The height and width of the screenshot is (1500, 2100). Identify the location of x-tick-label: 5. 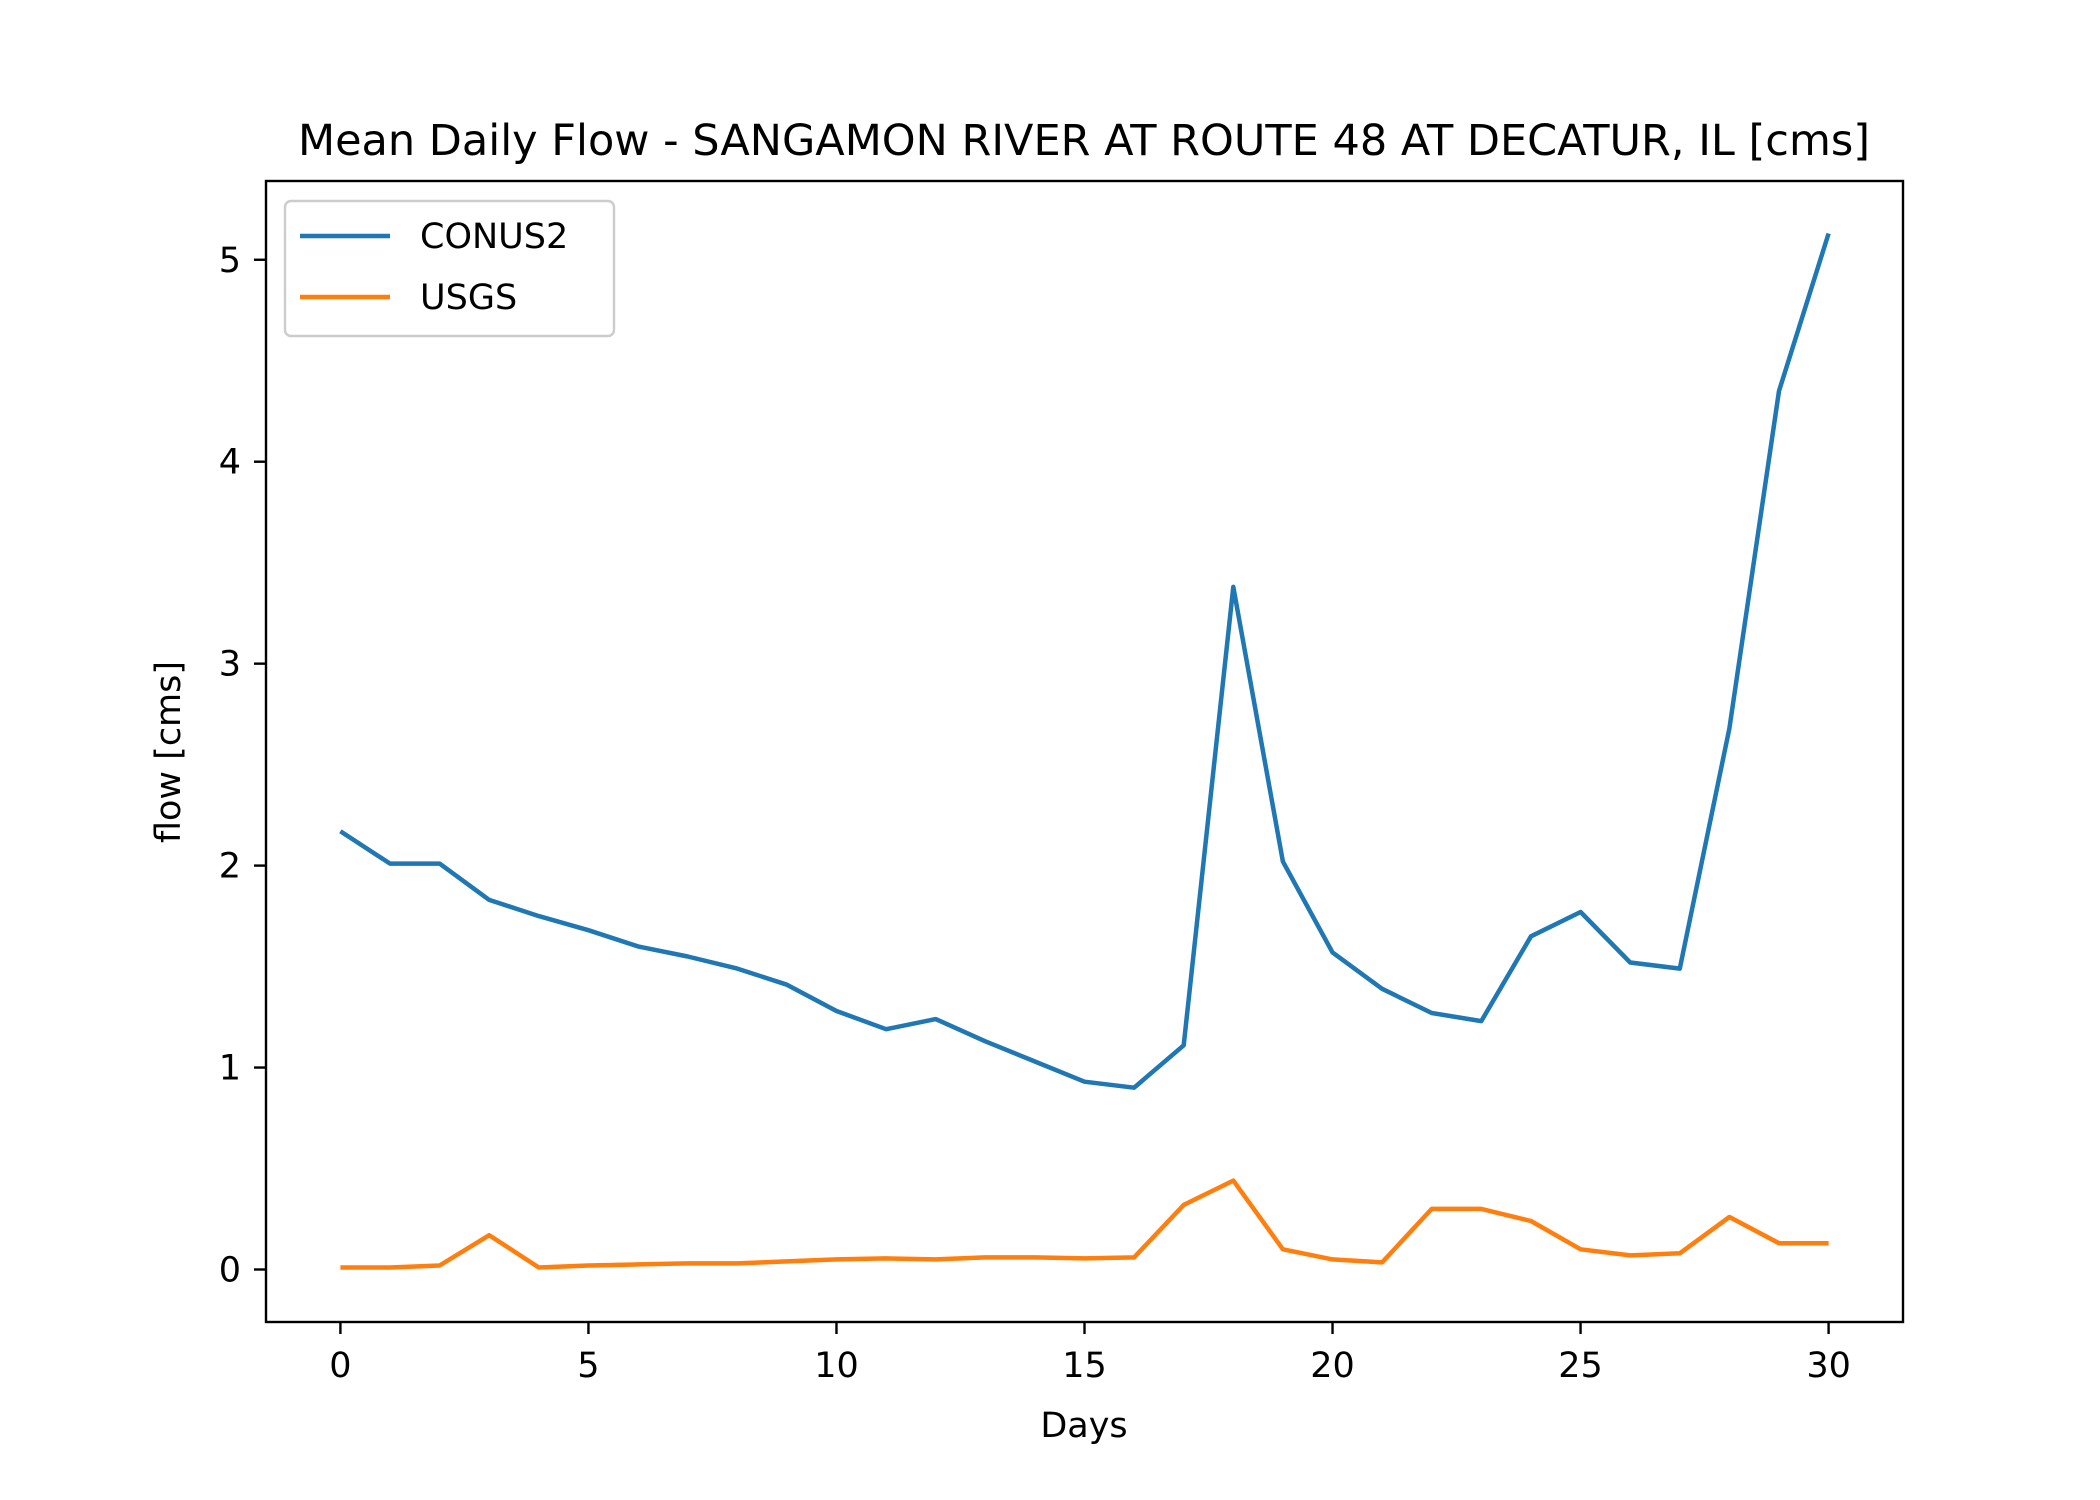
(588, 1366).